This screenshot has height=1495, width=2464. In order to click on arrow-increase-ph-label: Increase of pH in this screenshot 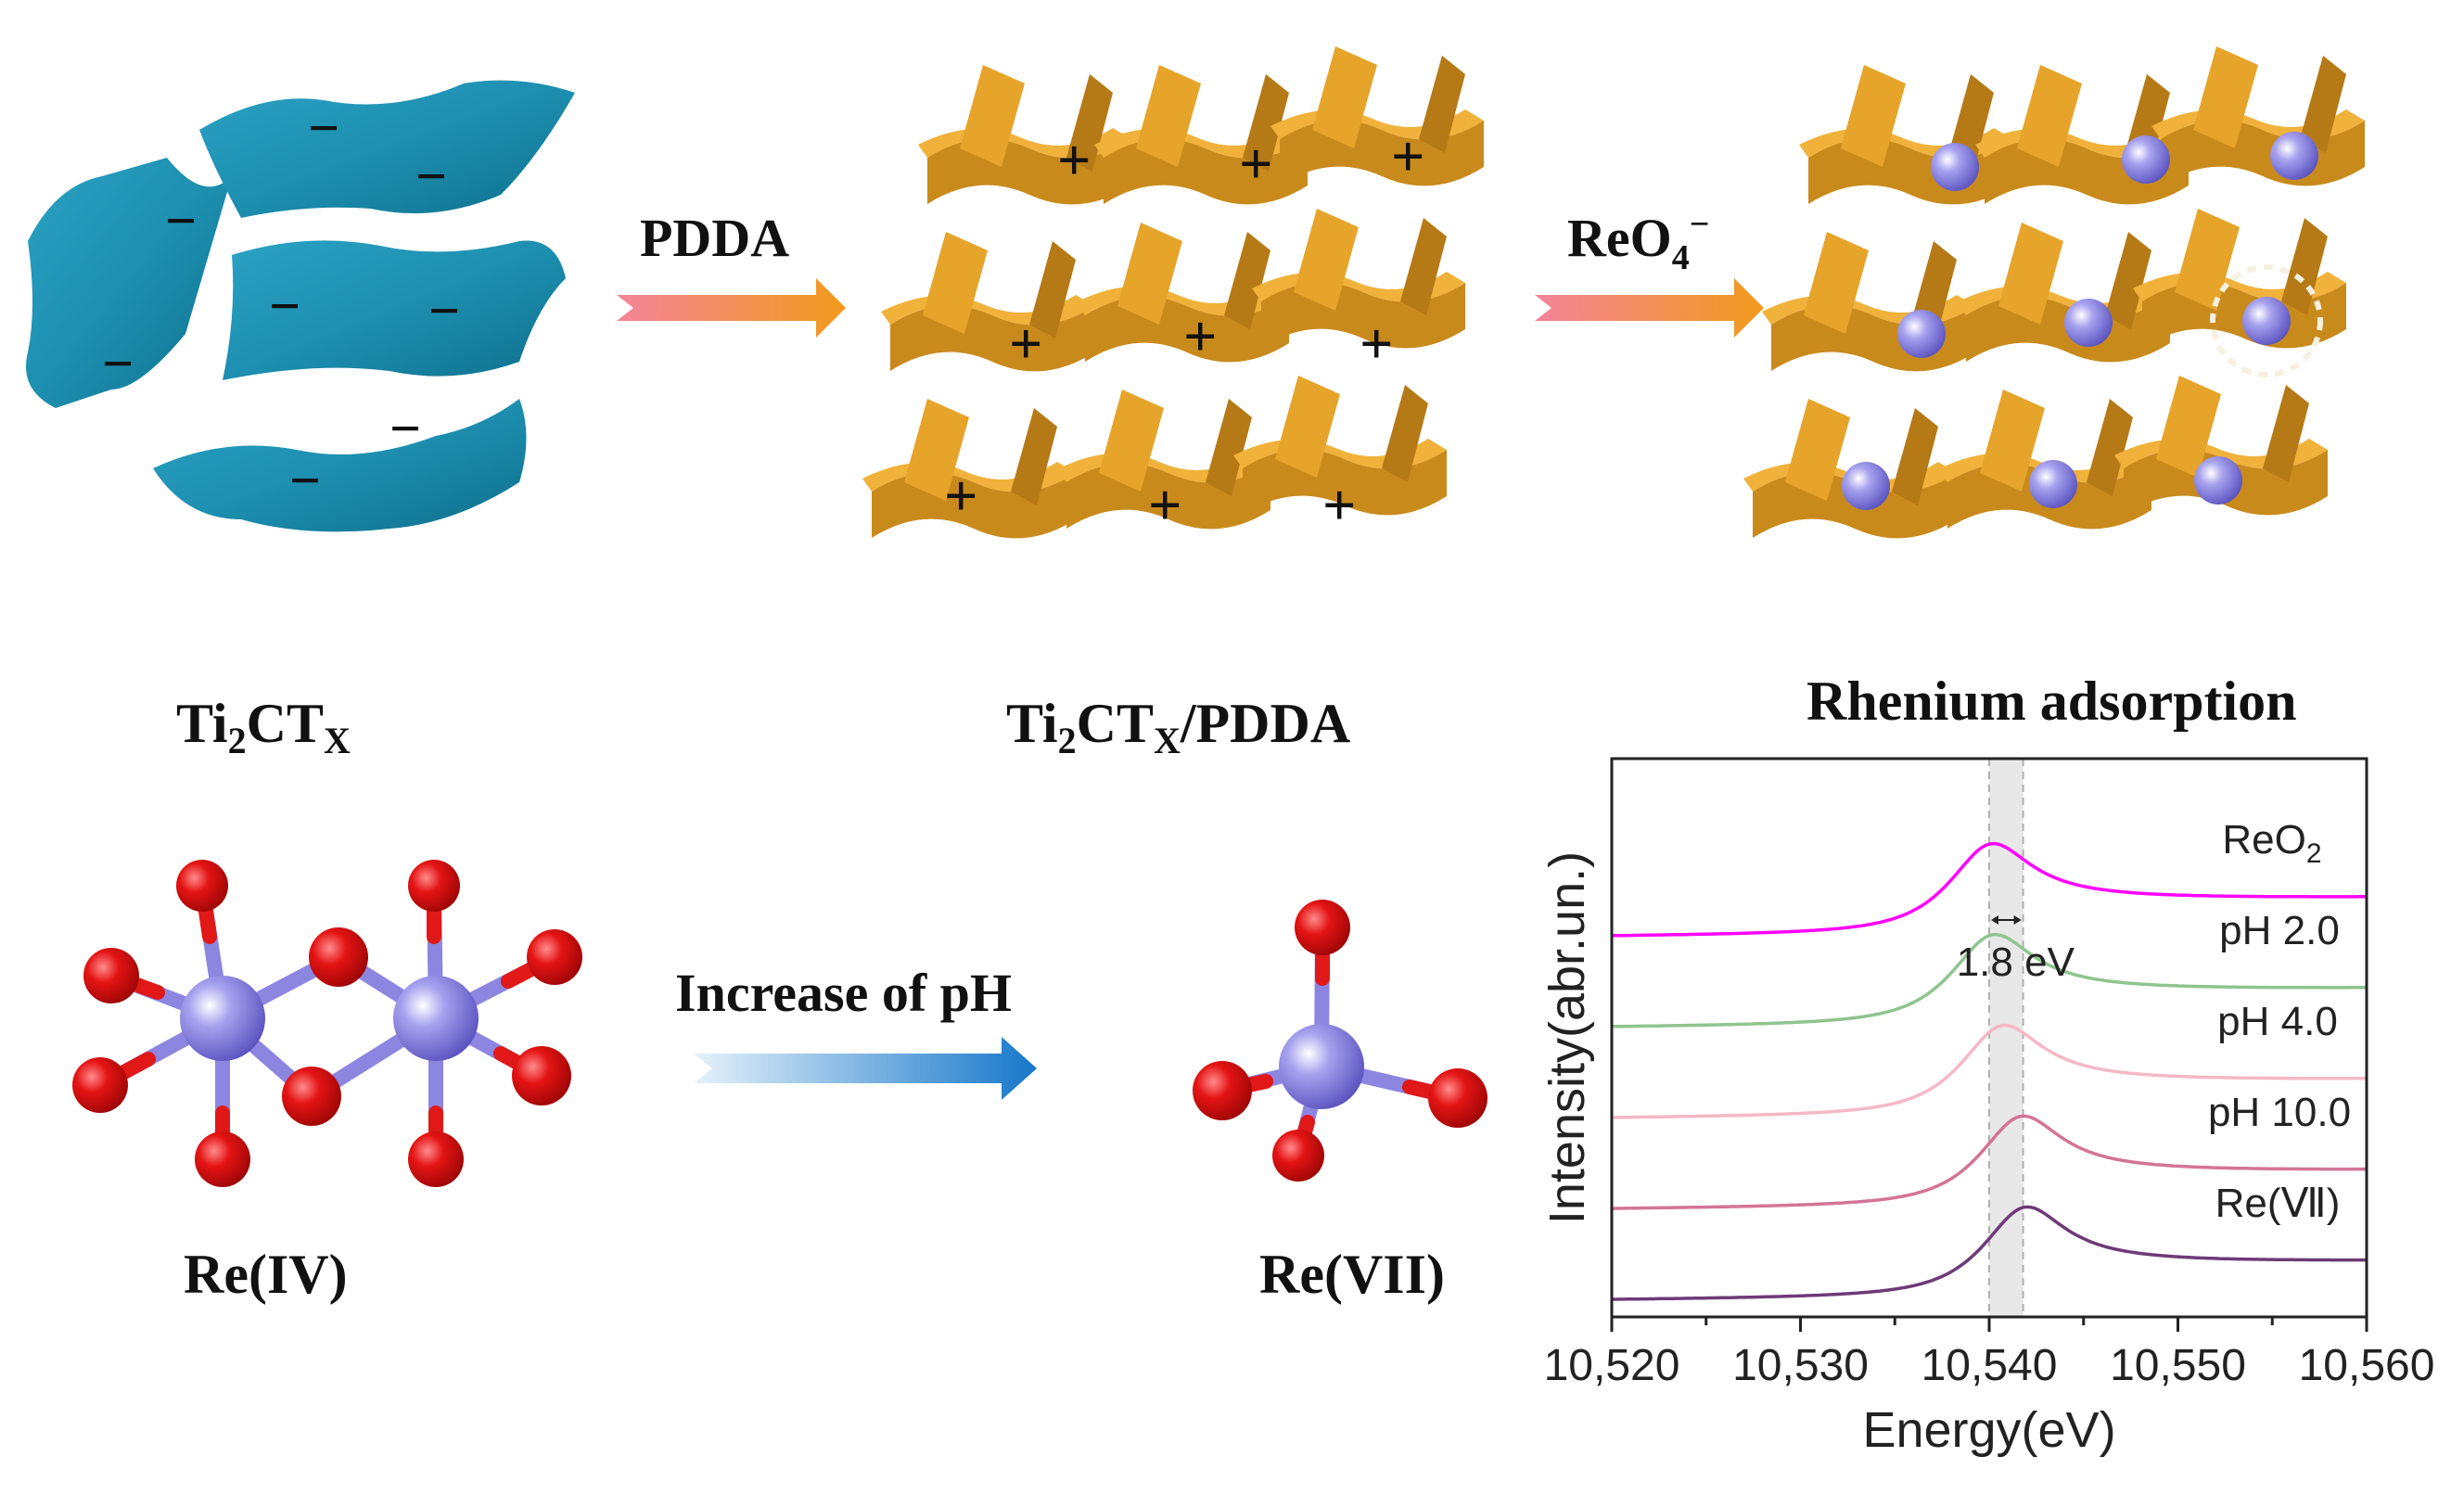, I will do `click(843, 993)`.